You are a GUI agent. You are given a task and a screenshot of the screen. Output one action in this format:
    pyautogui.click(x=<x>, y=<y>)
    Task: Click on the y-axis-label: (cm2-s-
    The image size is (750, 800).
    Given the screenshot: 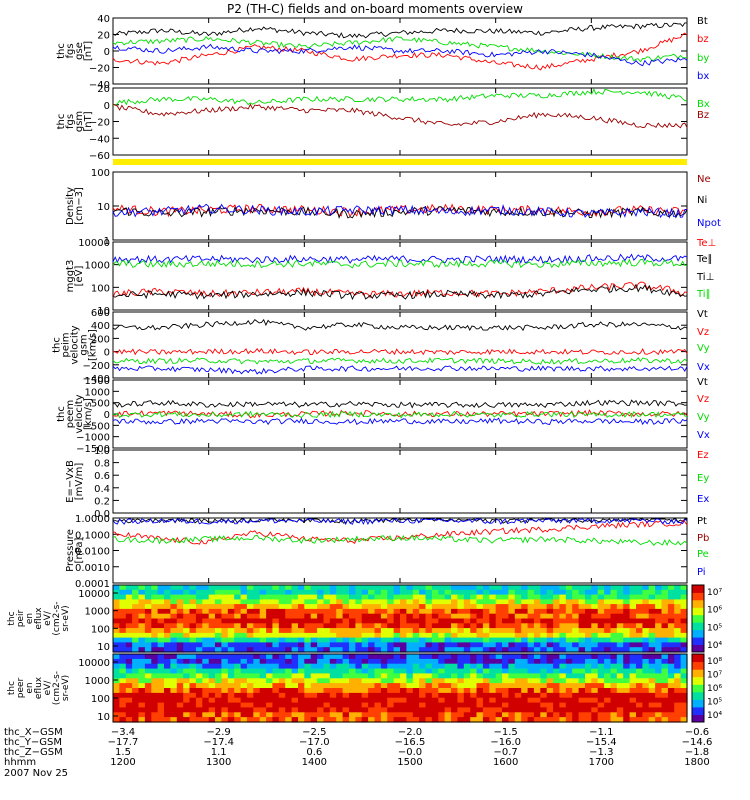 What is the action you would take?
    pyautogui.click(x=57, y=688)
    